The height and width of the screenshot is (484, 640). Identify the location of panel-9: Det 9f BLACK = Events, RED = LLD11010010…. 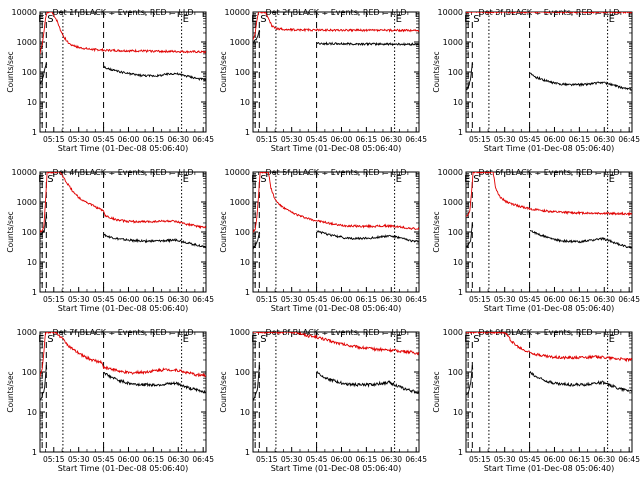
(536, 400).